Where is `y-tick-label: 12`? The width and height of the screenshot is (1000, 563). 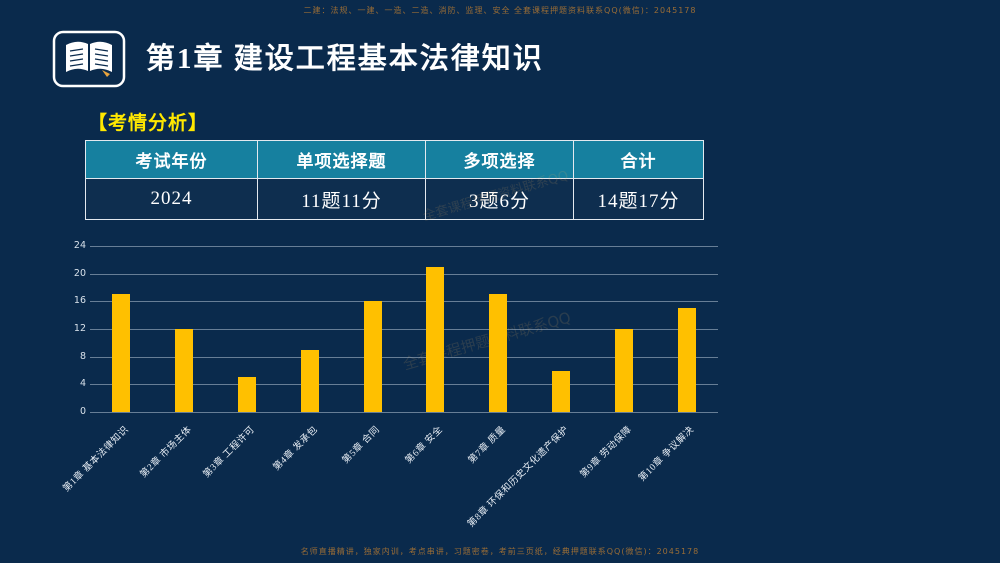 y-tick-label: 12 is located at coordinates (79, 328).